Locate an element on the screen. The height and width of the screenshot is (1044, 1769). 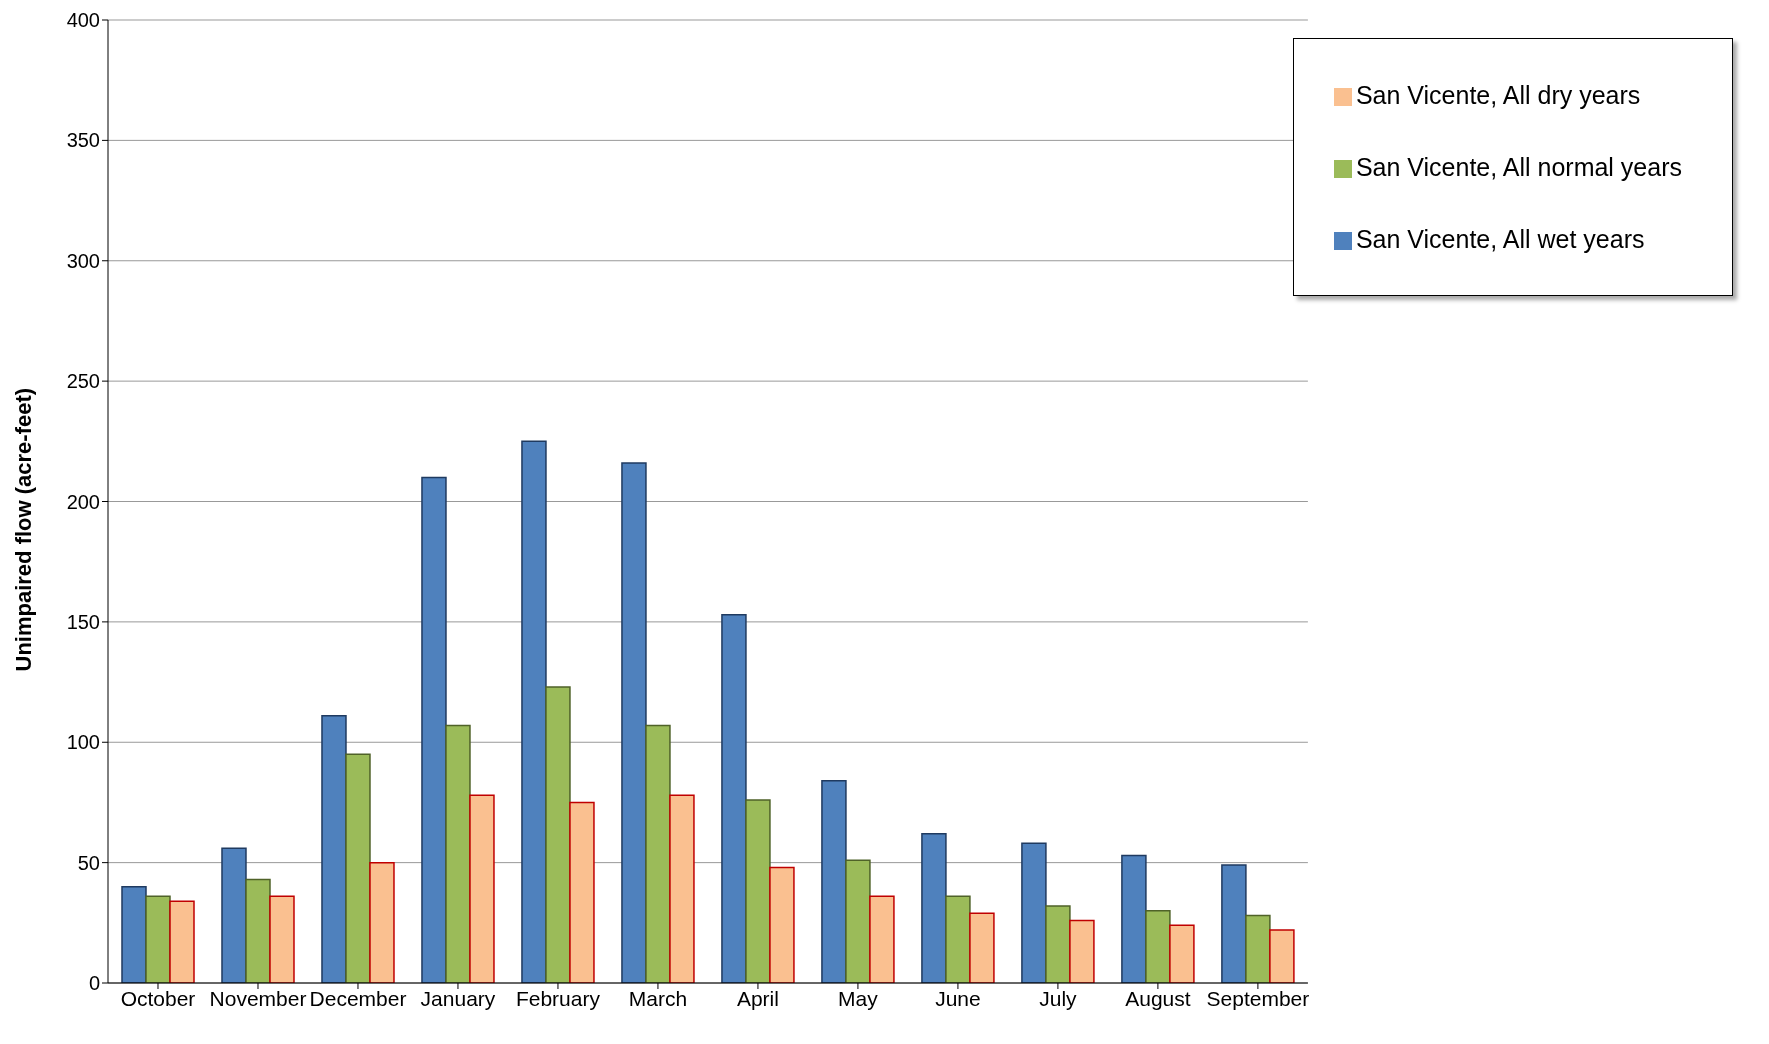
x-tick-label: May is located at coordinates (858, 998).